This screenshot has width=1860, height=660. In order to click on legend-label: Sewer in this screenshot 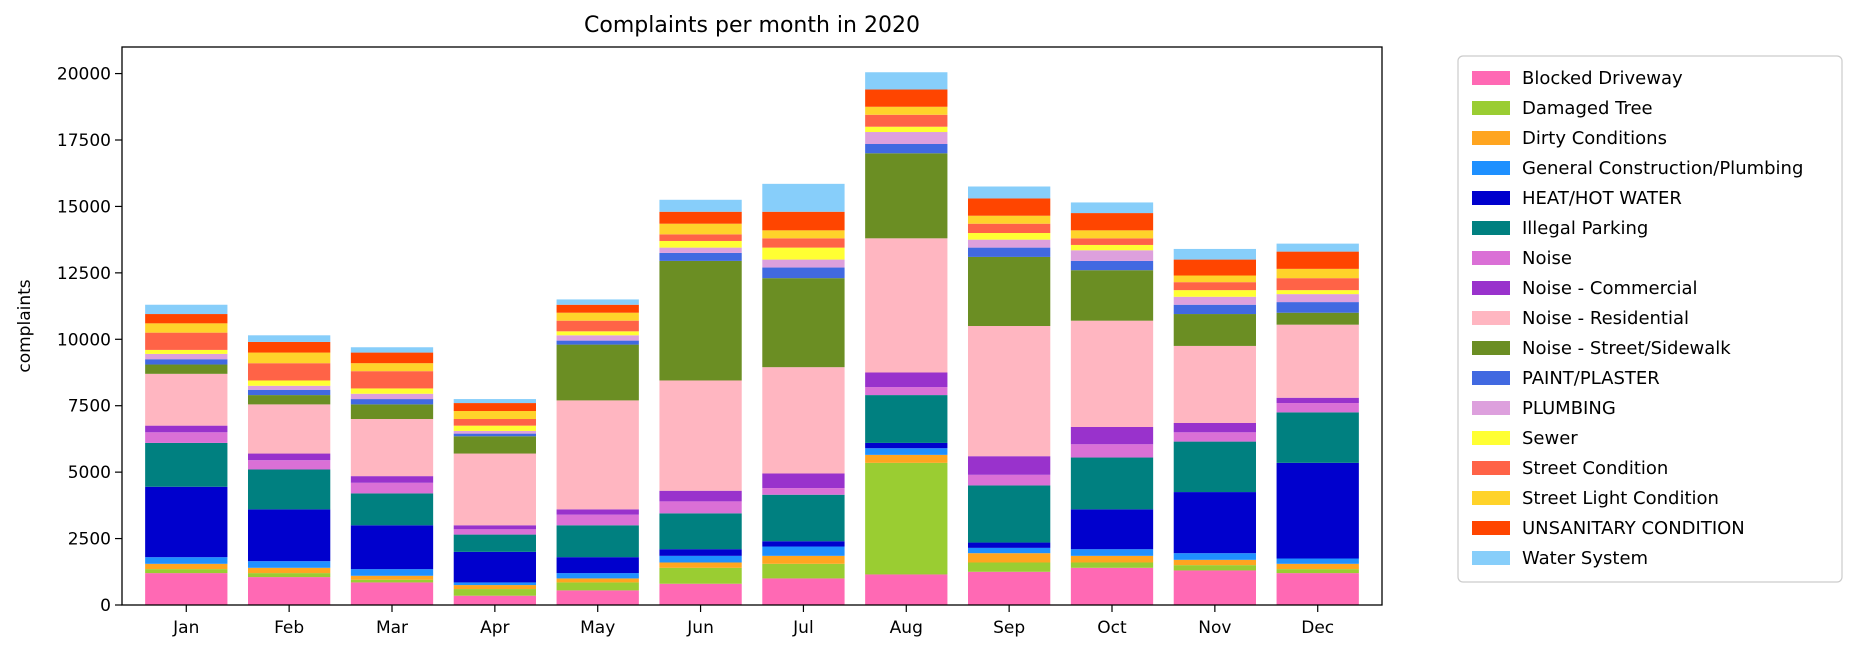, I will do `click(1550, 438)`.